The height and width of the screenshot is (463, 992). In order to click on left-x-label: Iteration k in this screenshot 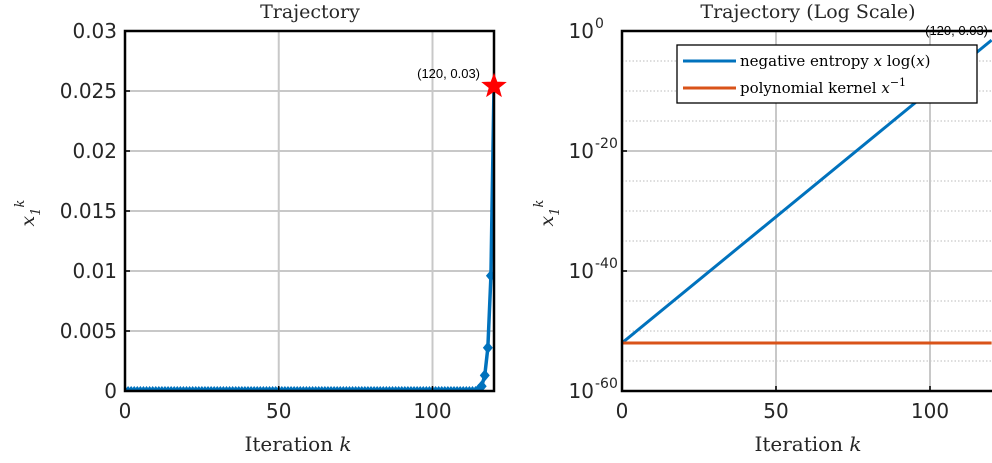, I will do `click(297, 444)`.